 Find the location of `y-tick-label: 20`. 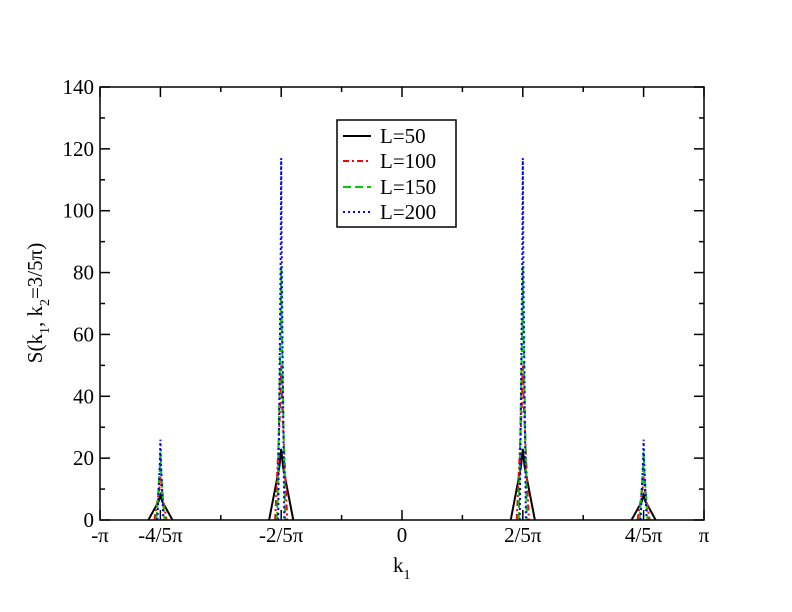

y-tick-label: 20 is located at coordinates (83, 458).